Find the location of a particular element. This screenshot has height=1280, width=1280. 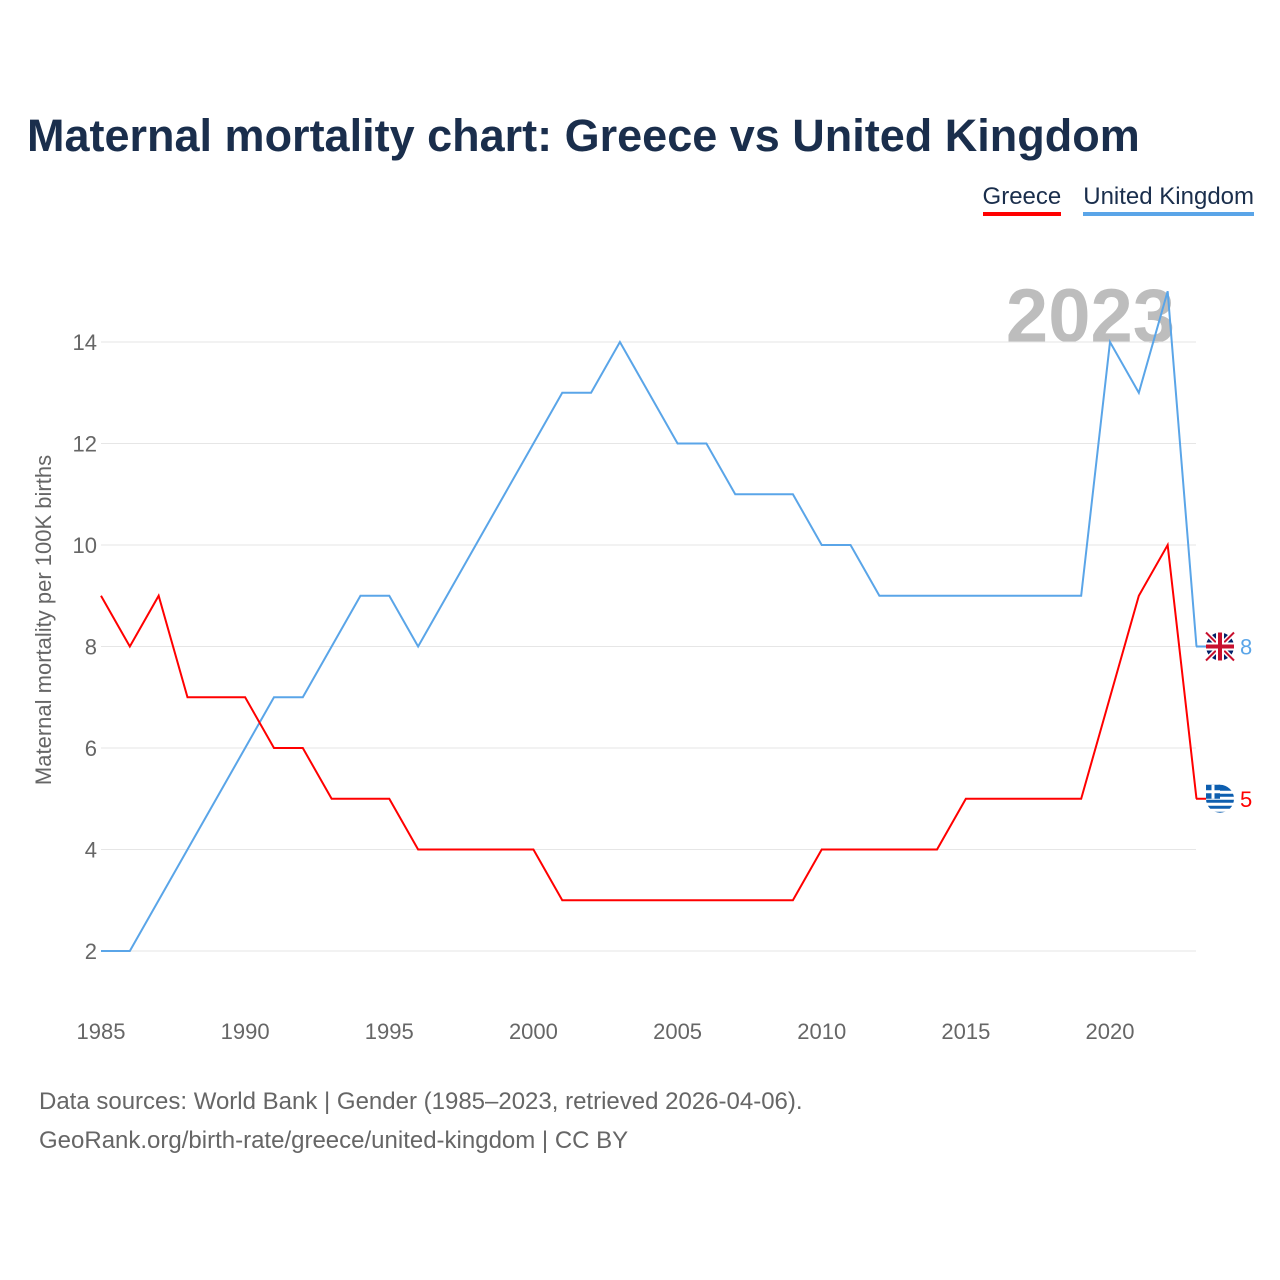

y-axis-label: Maternal mortality per 100K births is located at coordinates (43, 620).